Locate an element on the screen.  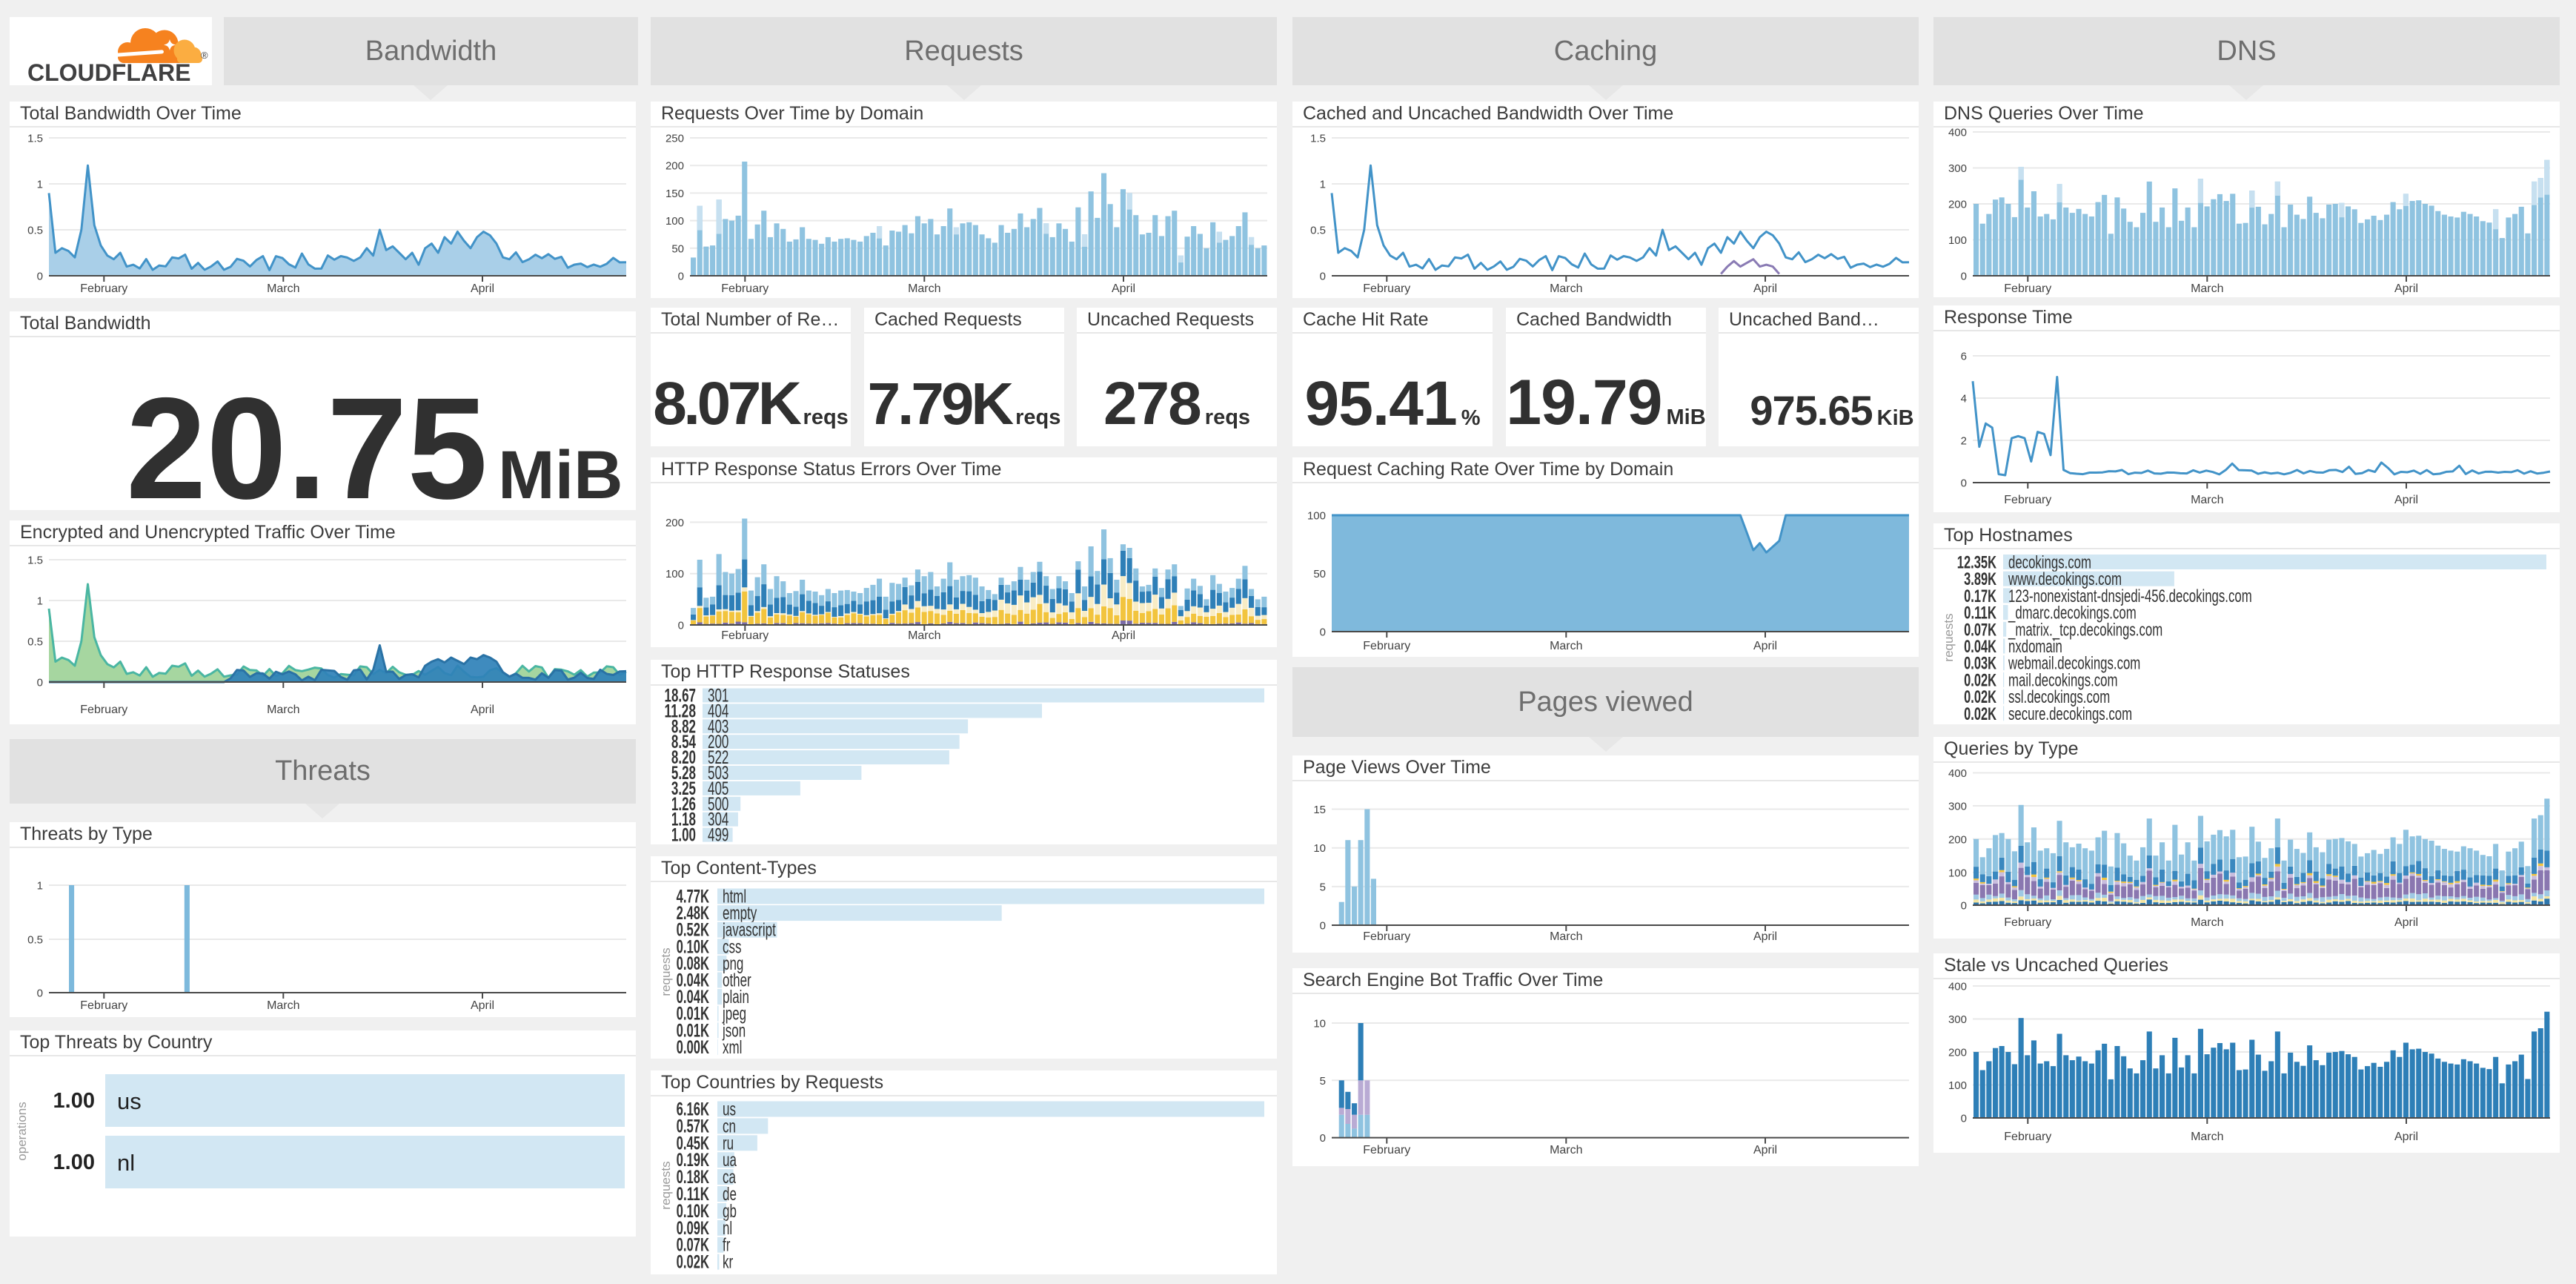
svg-text: _matrix._tcp.decokings.com is located at coordinates (2085, 630).